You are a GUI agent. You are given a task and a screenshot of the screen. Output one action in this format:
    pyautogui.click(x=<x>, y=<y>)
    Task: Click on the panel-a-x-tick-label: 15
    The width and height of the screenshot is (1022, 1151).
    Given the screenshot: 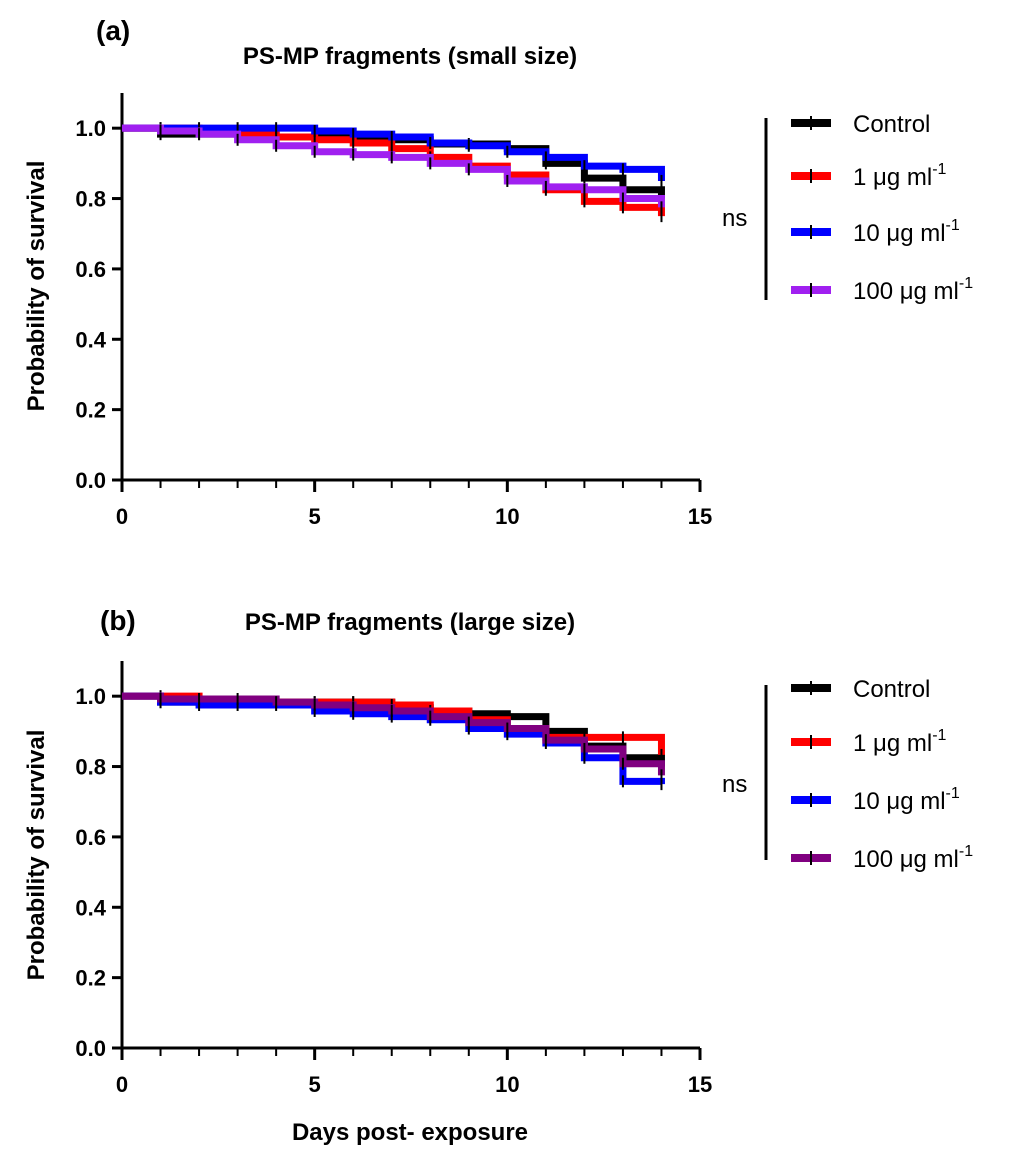 What is the action you would take?
    pyautogui.click(x=700, y=516)
    